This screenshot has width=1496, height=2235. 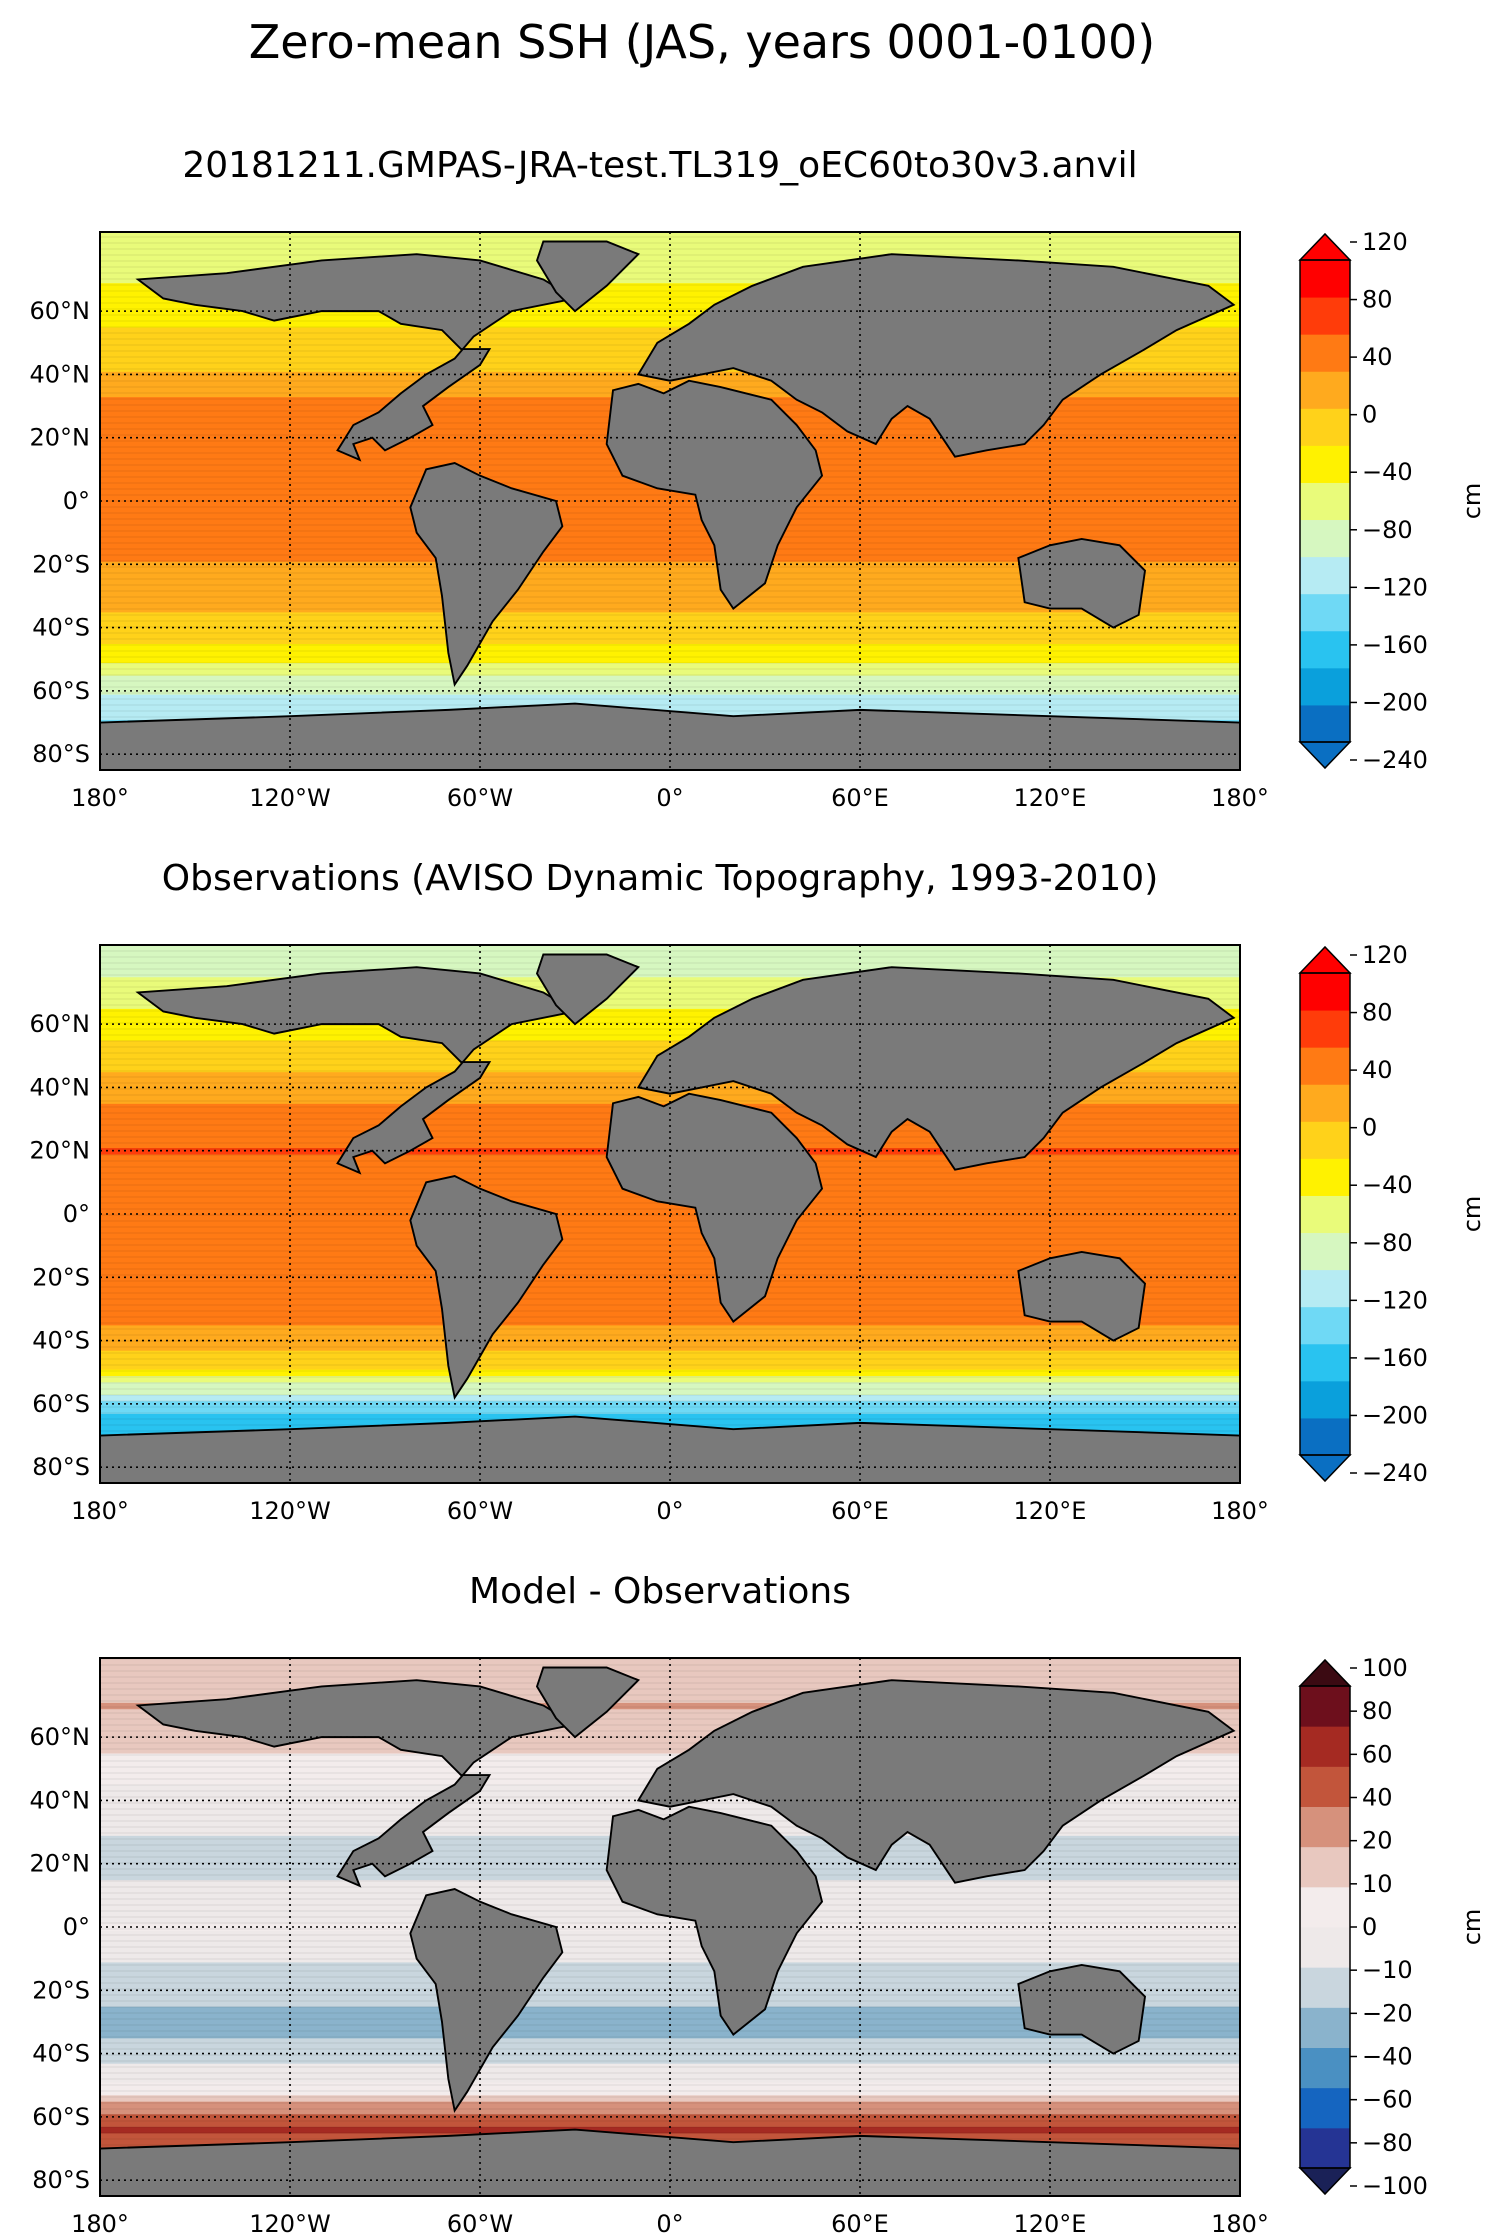 What do you see at coordinates (1395, 1415) in the screenshot?
I see `colorbar-tick-label: −200` at bounding box center [1395, 1415].